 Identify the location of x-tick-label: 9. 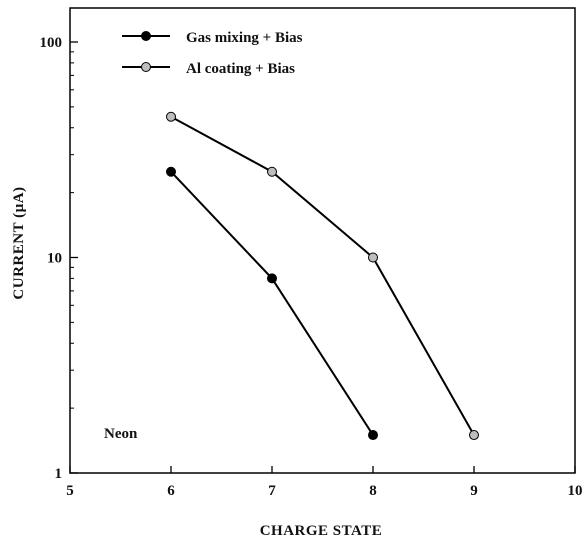
(474, 491).